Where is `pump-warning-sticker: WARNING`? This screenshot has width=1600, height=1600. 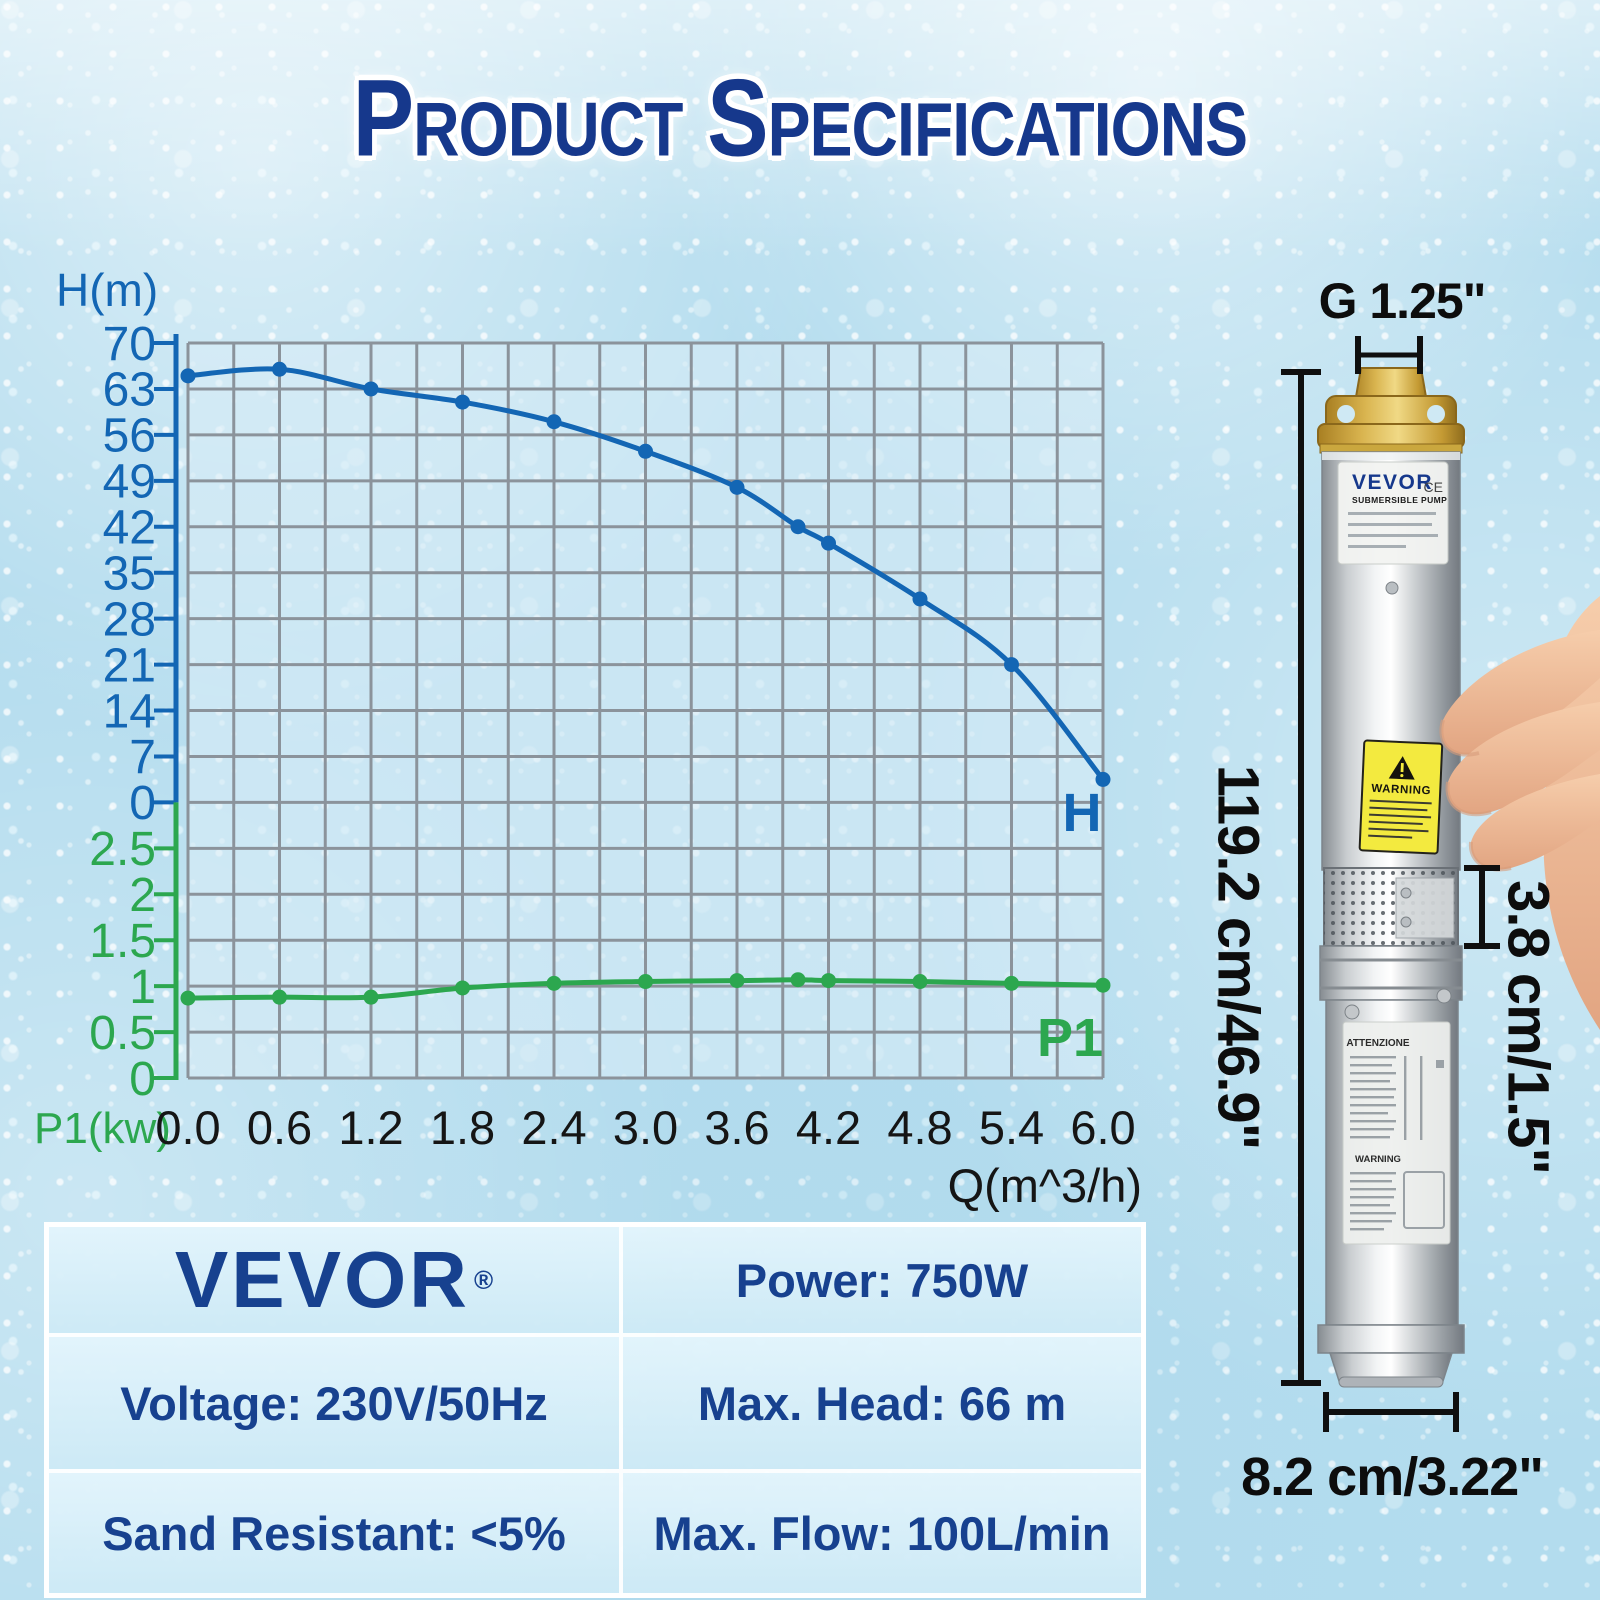 pump-warning-sticker: WARNING is located at coordinates (1401, 797).